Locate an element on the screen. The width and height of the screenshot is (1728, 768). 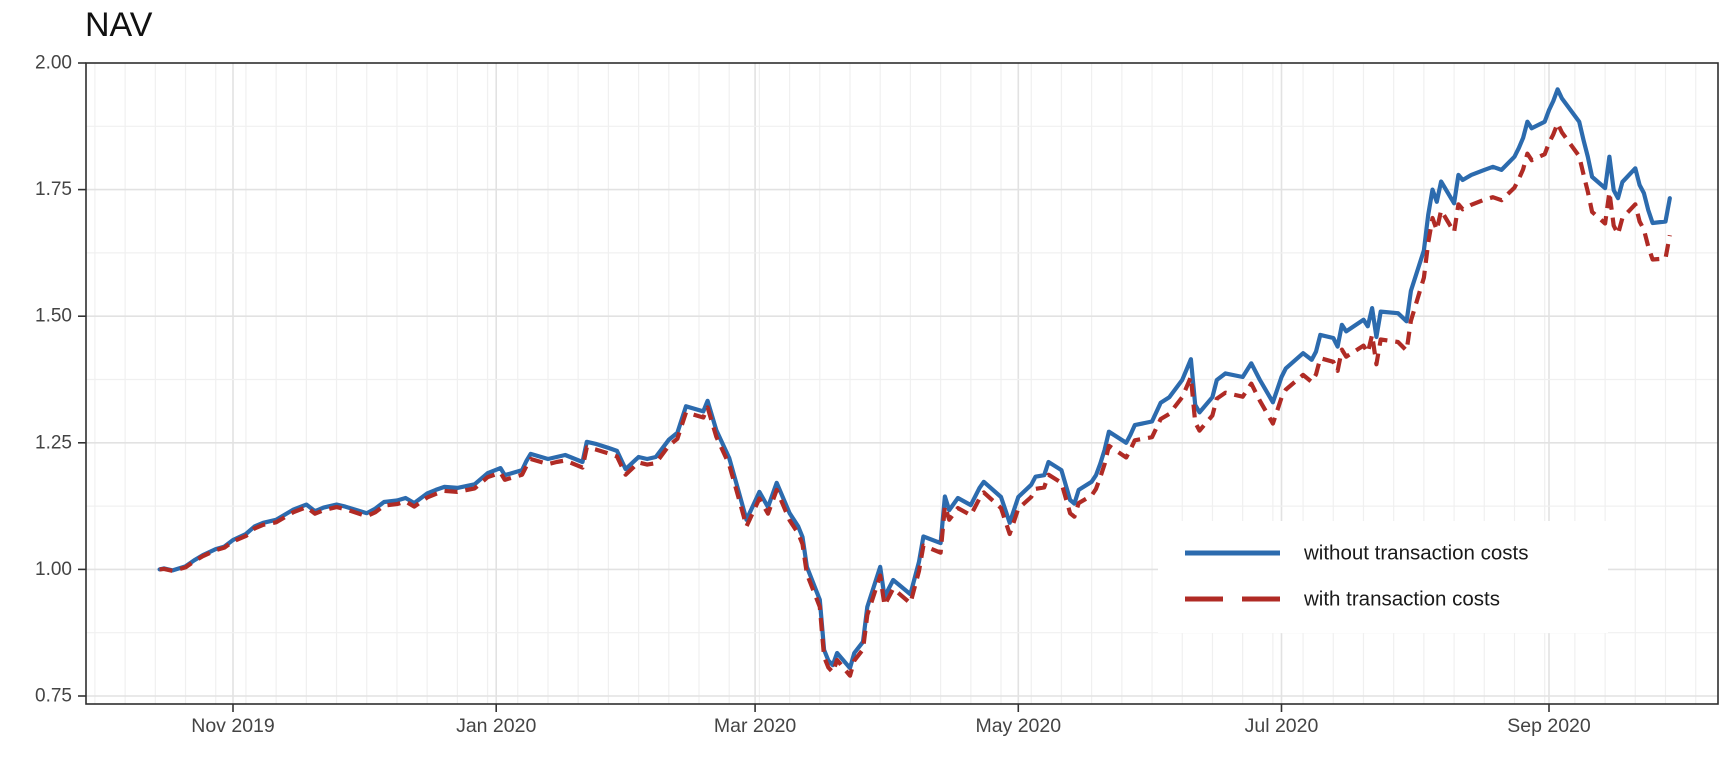
y-tick-label: 0.75 is located at coordinates (53, 696).